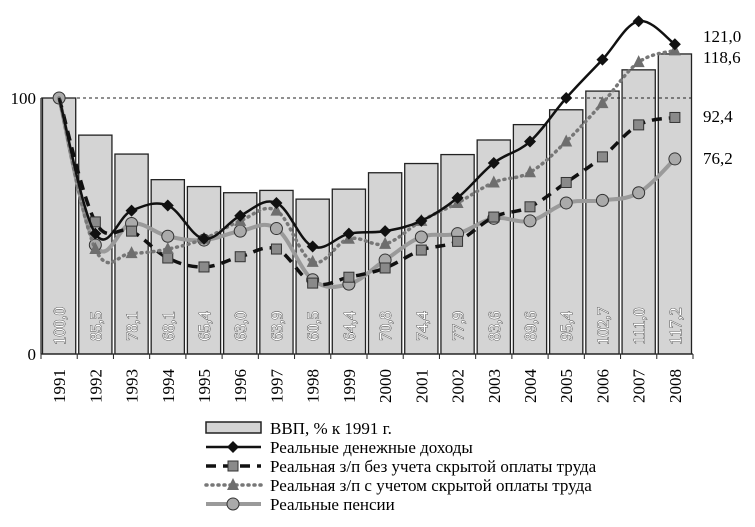  I want to click on bar-2007, so click(638, 212).